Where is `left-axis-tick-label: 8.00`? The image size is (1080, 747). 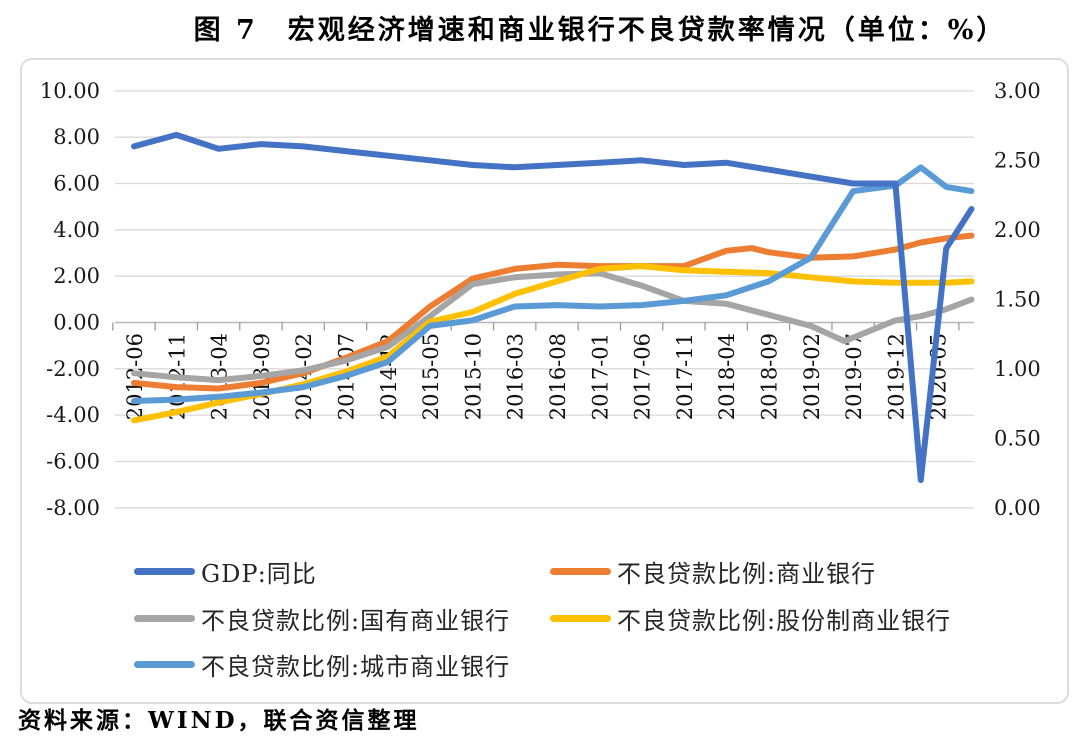
left-axis-tick-label: 8.00 is located at coordinates (76, 137).